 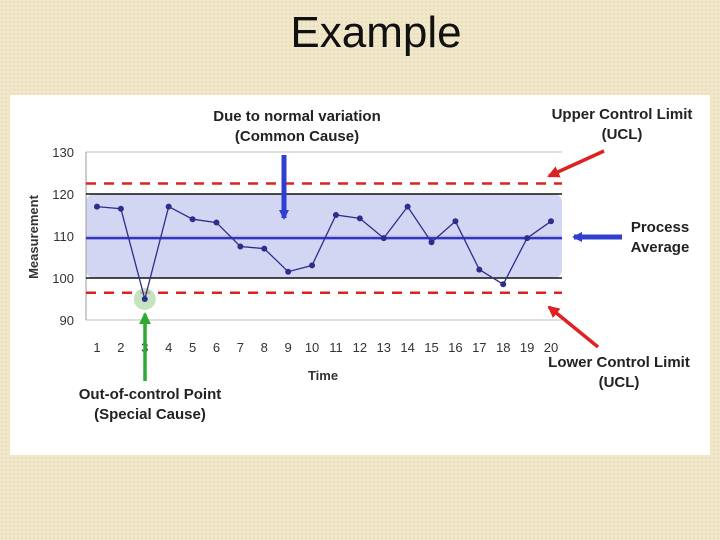 I want to click on annotation-normal-variation: Due to normal variation, so click(x=297, y=116).